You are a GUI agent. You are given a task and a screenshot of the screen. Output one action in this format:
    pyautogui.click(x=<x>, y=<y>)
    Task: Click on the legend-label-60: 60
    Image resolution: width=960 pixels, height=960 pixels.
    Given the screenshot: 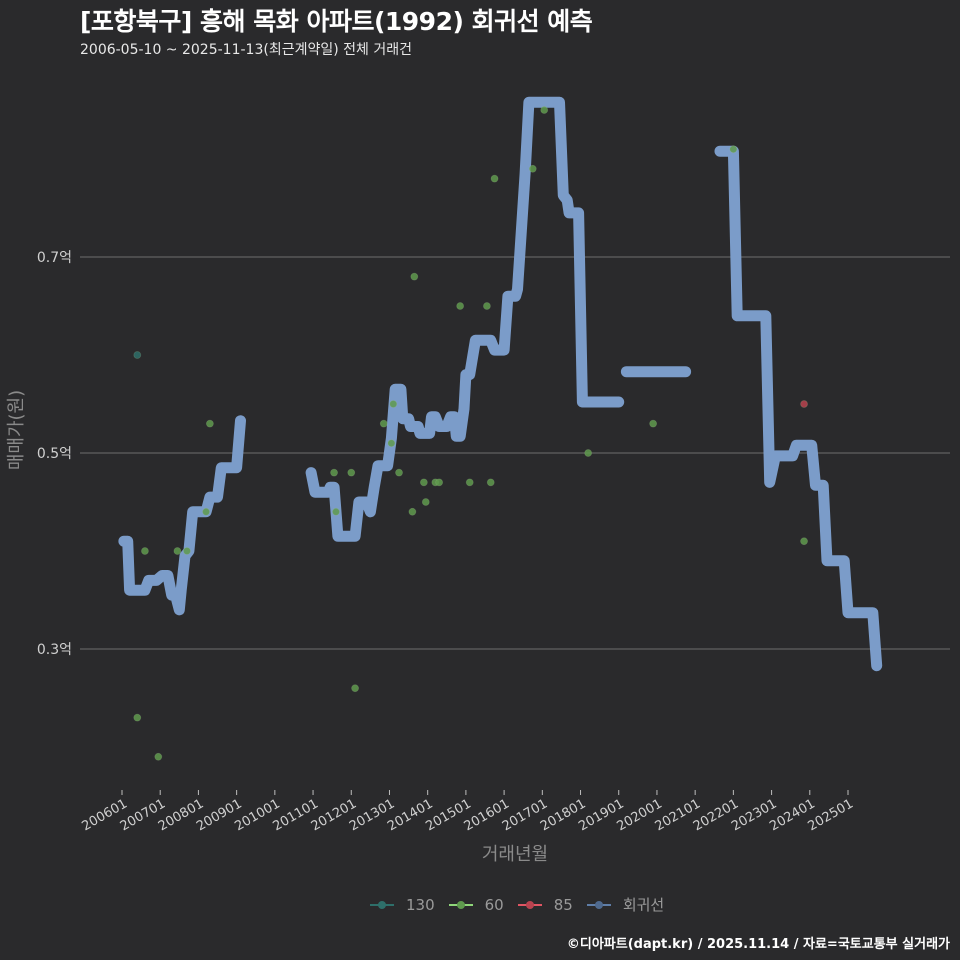 What is the action you would take?
    pyautogui.click(x=494, y=904)
    